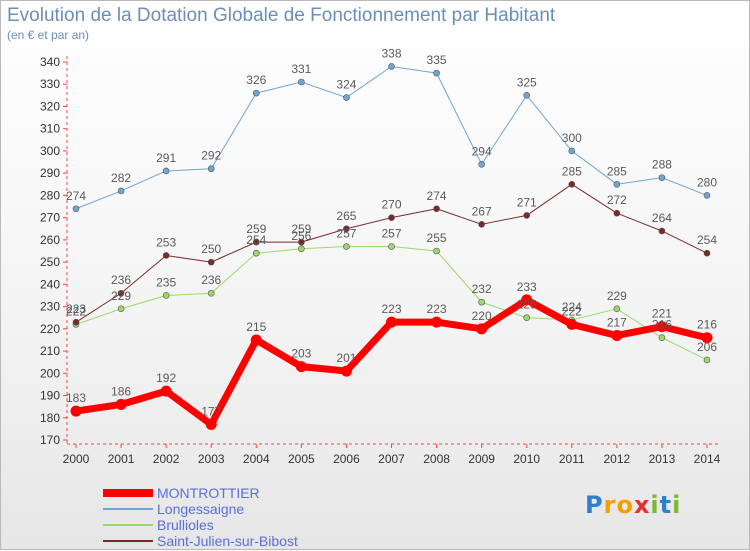  I want to click on data-label-longessaigne: 274, so click(76, 196).